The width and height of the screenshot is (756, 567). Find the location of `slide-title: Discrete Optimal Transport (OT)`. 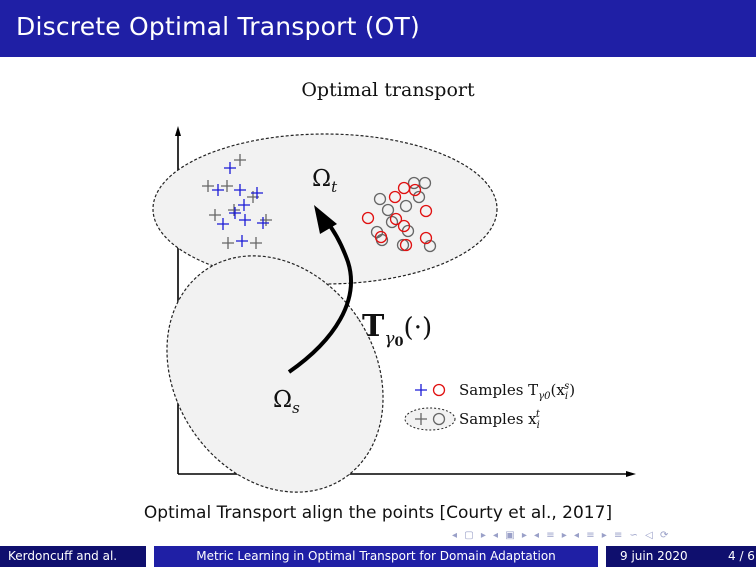

slide-title: Discrete Optimal Transport (OT) is located at coordinates (218, 26).